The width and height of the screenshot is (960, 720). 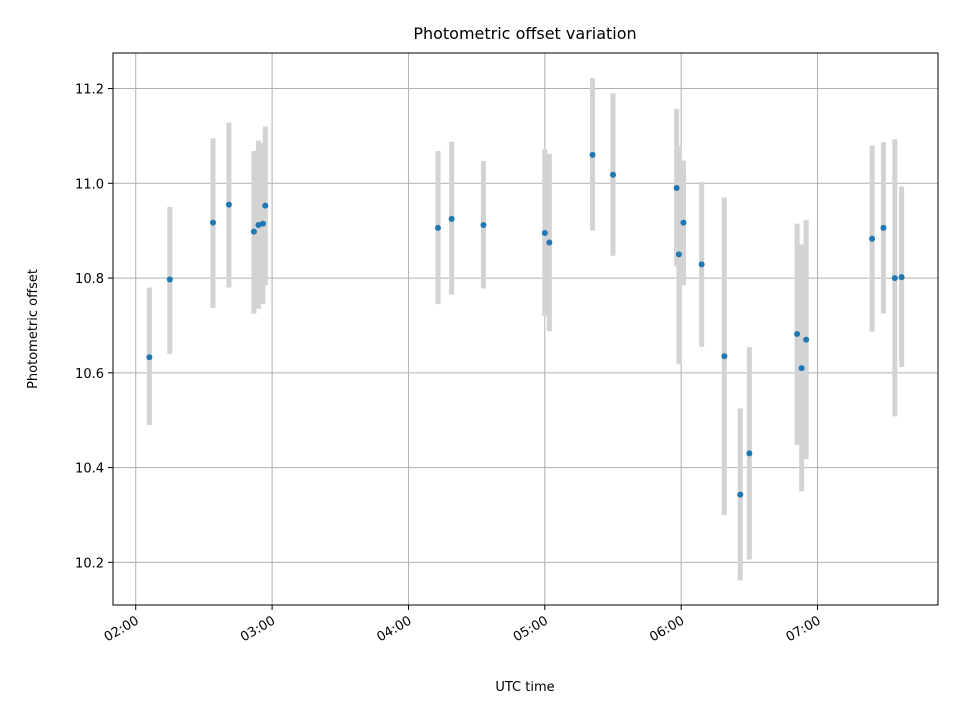 I want to click on y-tick-label: 10.4, so click(x=89, y=469).